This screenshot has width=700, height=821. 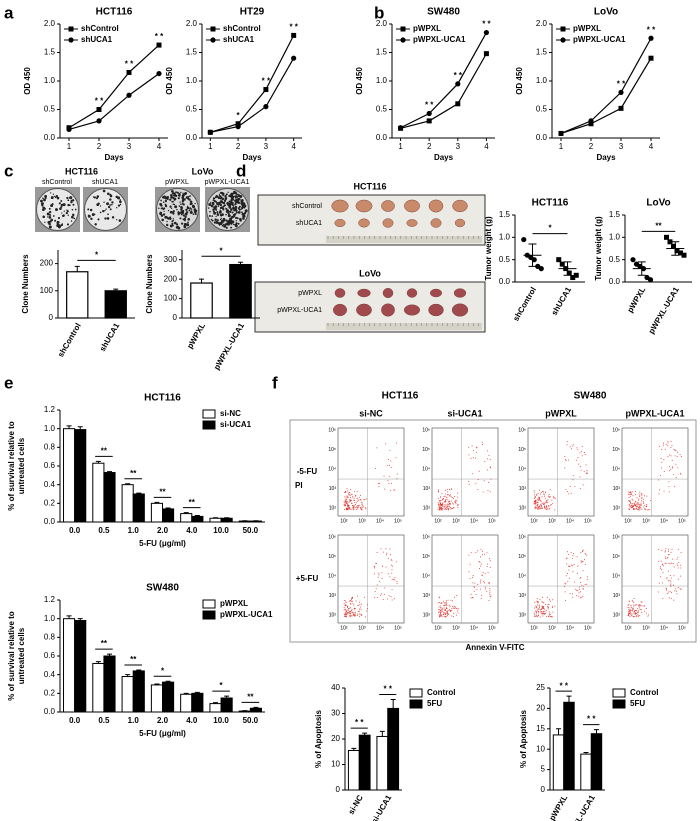 What do you see at coordinates (542, 137) in the screenshot?
I see `y-tick-label: 0.0` at bounding box center [542, 137].